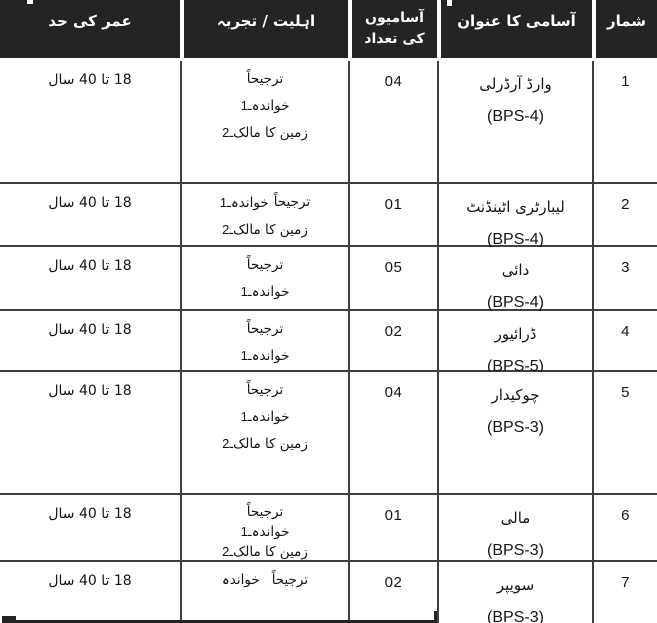  Describe the element at coordinates (624, 341) in the screenshot. I see `serial-cell: 4` at that location.